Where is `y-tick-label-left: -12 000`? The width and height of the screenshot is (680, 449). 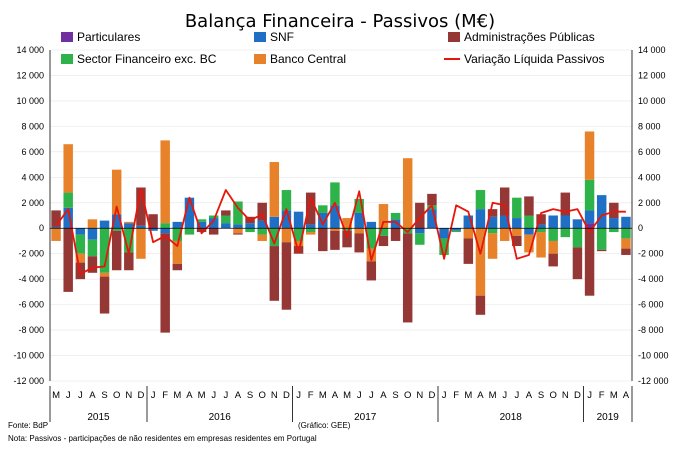 y-tick-label-left: -12 000 is located at coordinates (28, 381).